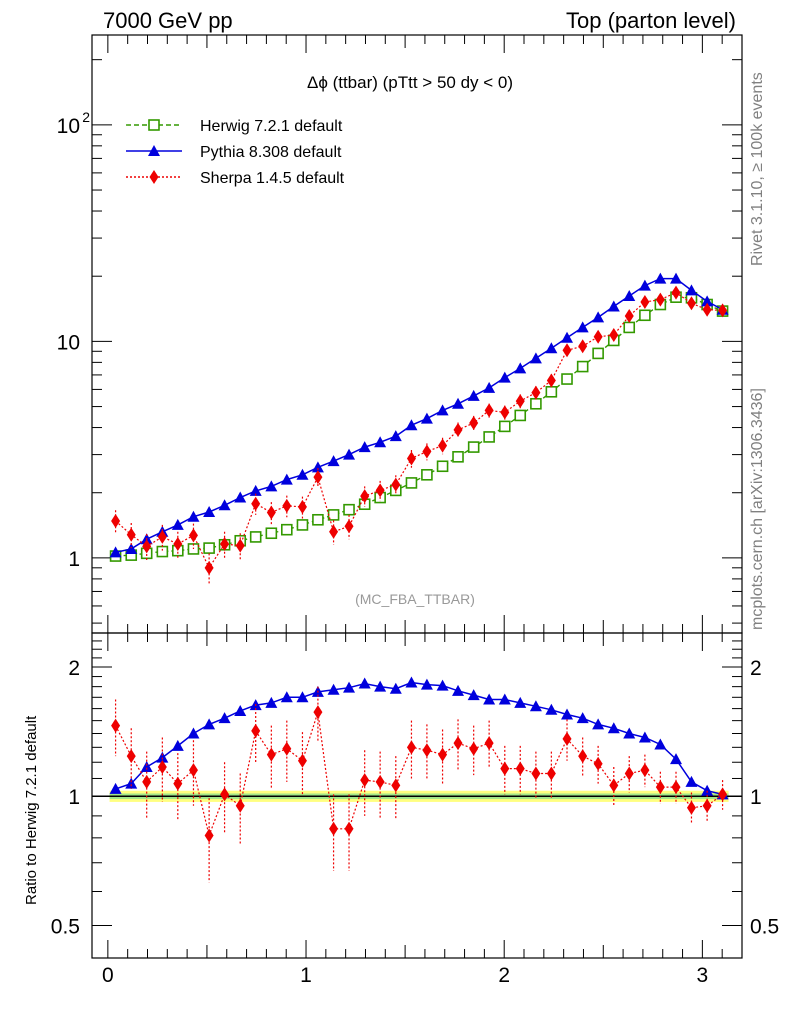  Describe the element at coordinates (419, 738) in the screenshot. I see `ratio-pythia-line` at that location.